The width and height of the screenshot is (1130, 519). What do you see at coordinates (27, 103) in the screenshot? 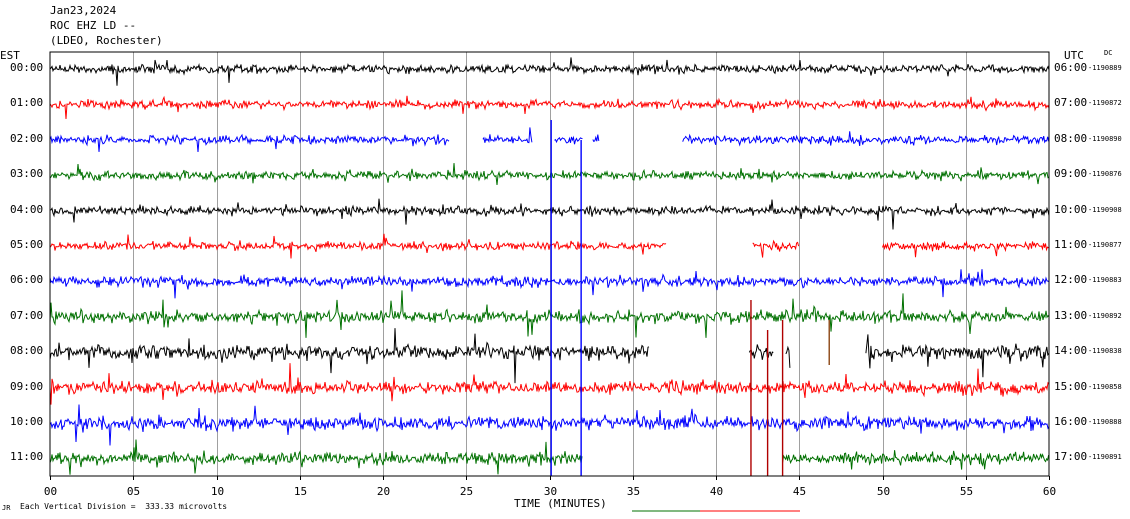
I see `est-hour-label: 01:00` at bounding box center [27, 103].